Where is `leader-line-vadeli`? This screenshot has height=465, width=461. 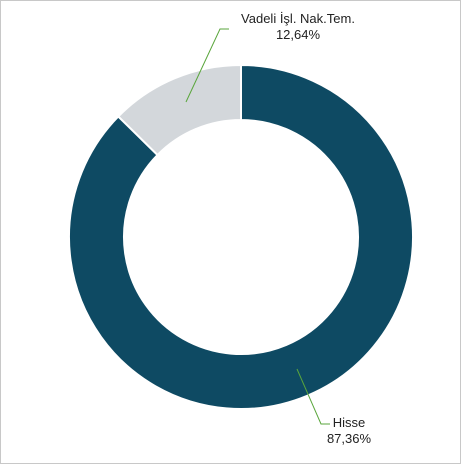
leader-line-vadeli is located at coordinates (207, 65).